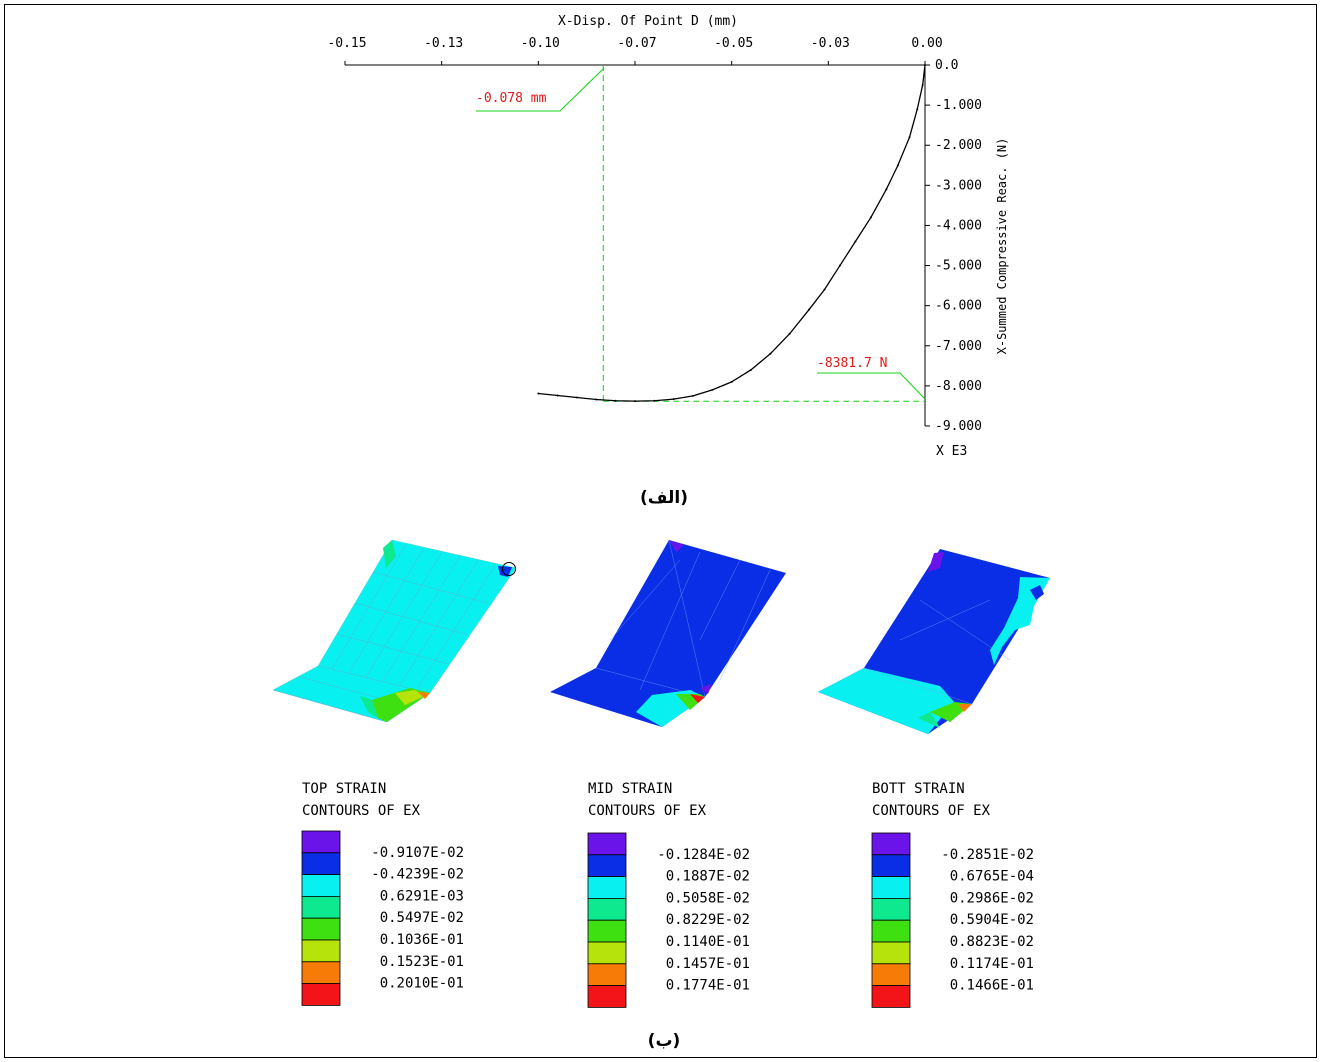 This screenshot has width=1321, height=1062. Describe the element at coordinates (992, 964) in the screenshot. I see `legend-value: 0.1174E-01` at that location.